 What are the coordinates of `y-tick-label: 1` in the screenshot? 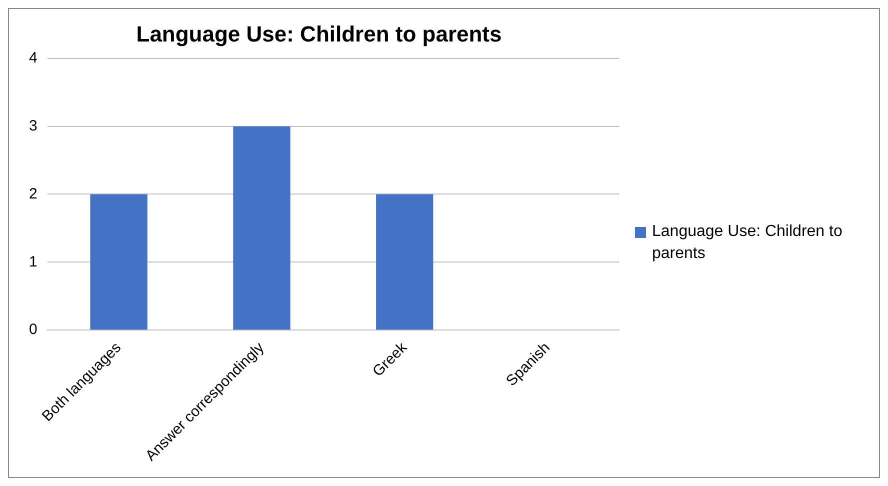 It's located at (33, 261).